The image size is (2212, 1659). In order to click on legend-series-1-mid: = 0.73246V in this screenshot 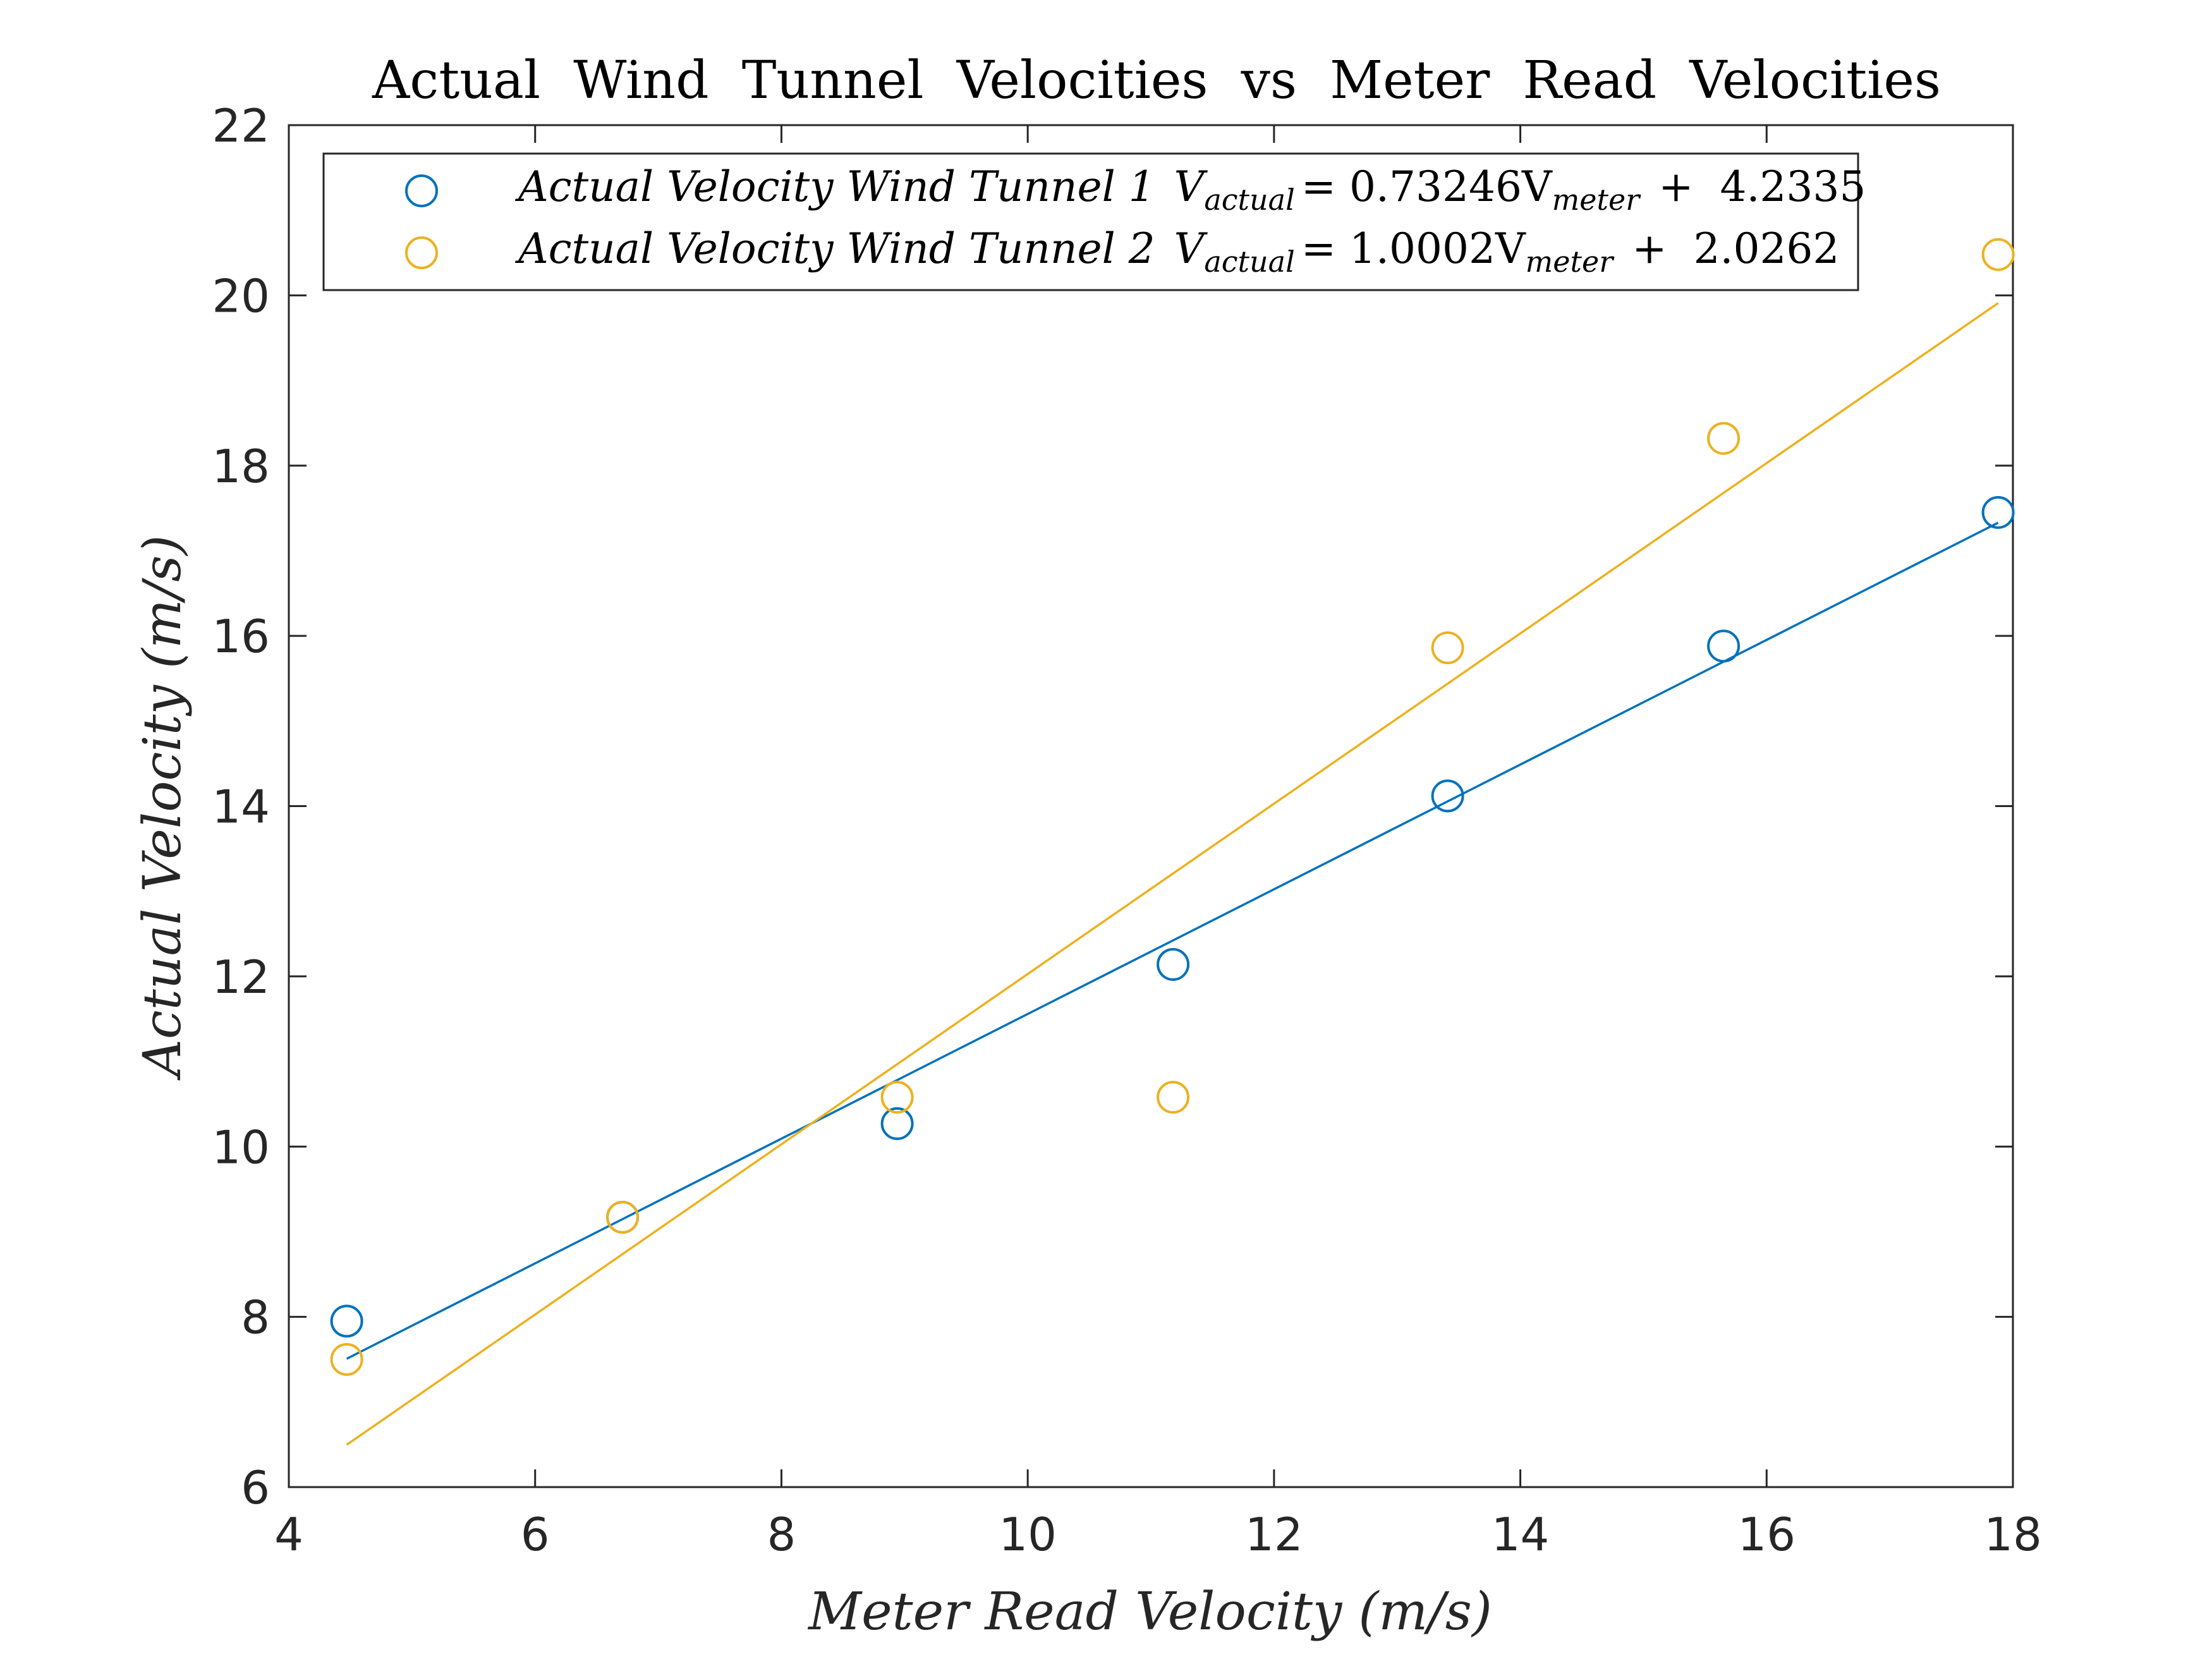, I will do `click(1427, 186)`.